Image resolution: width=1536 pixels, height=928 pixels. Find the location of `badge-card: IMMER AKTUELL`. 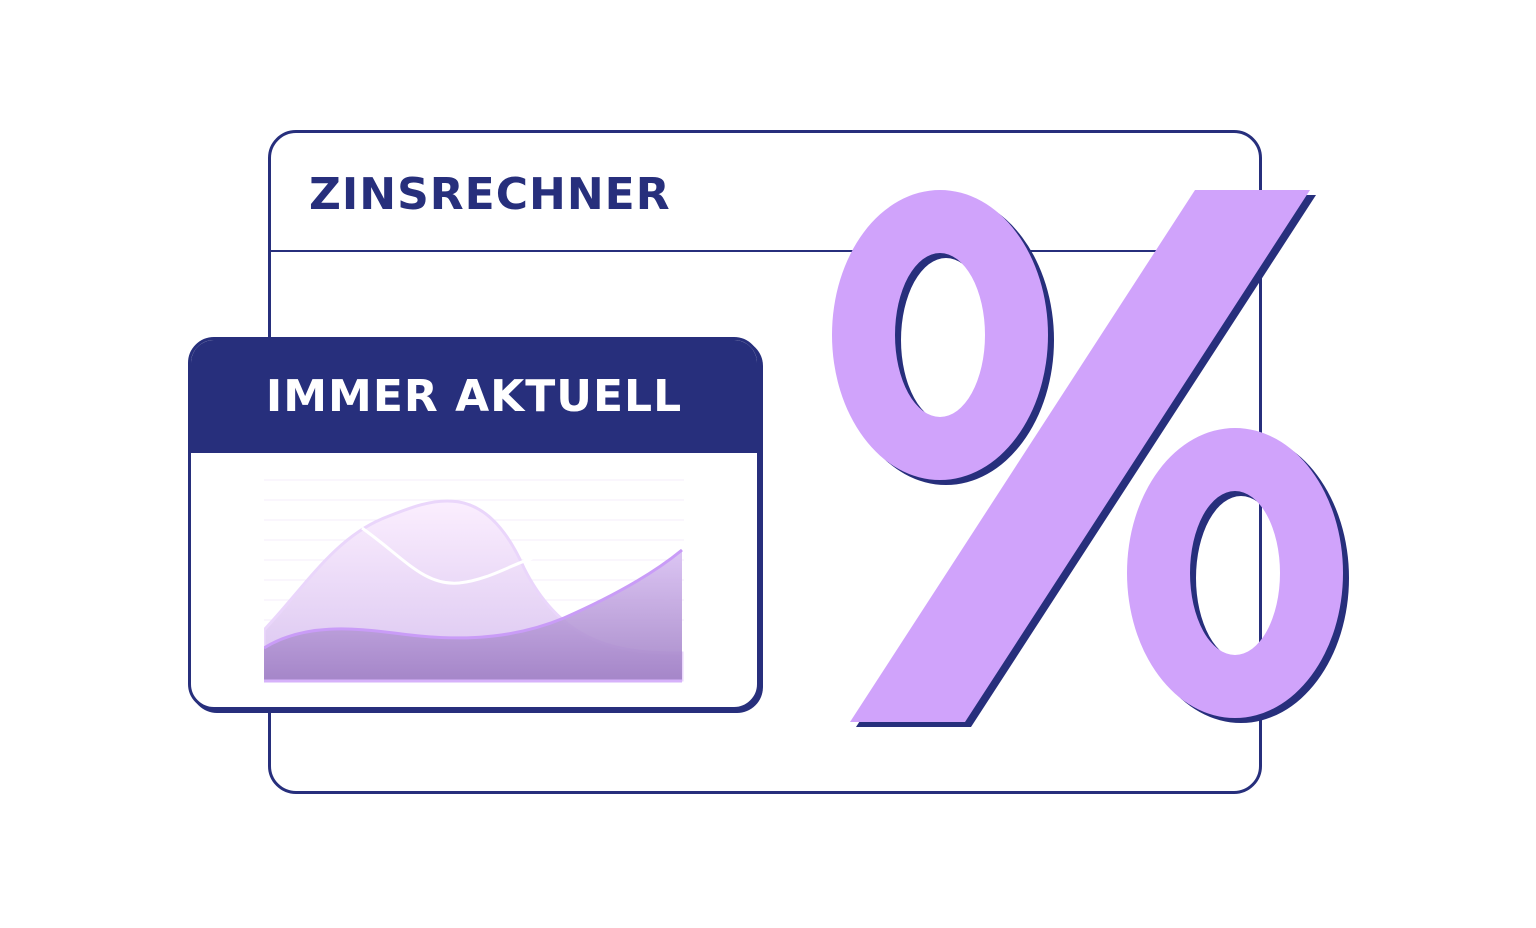

badge-card: IMMER AKTUELL is located at coordinates (474, 523).